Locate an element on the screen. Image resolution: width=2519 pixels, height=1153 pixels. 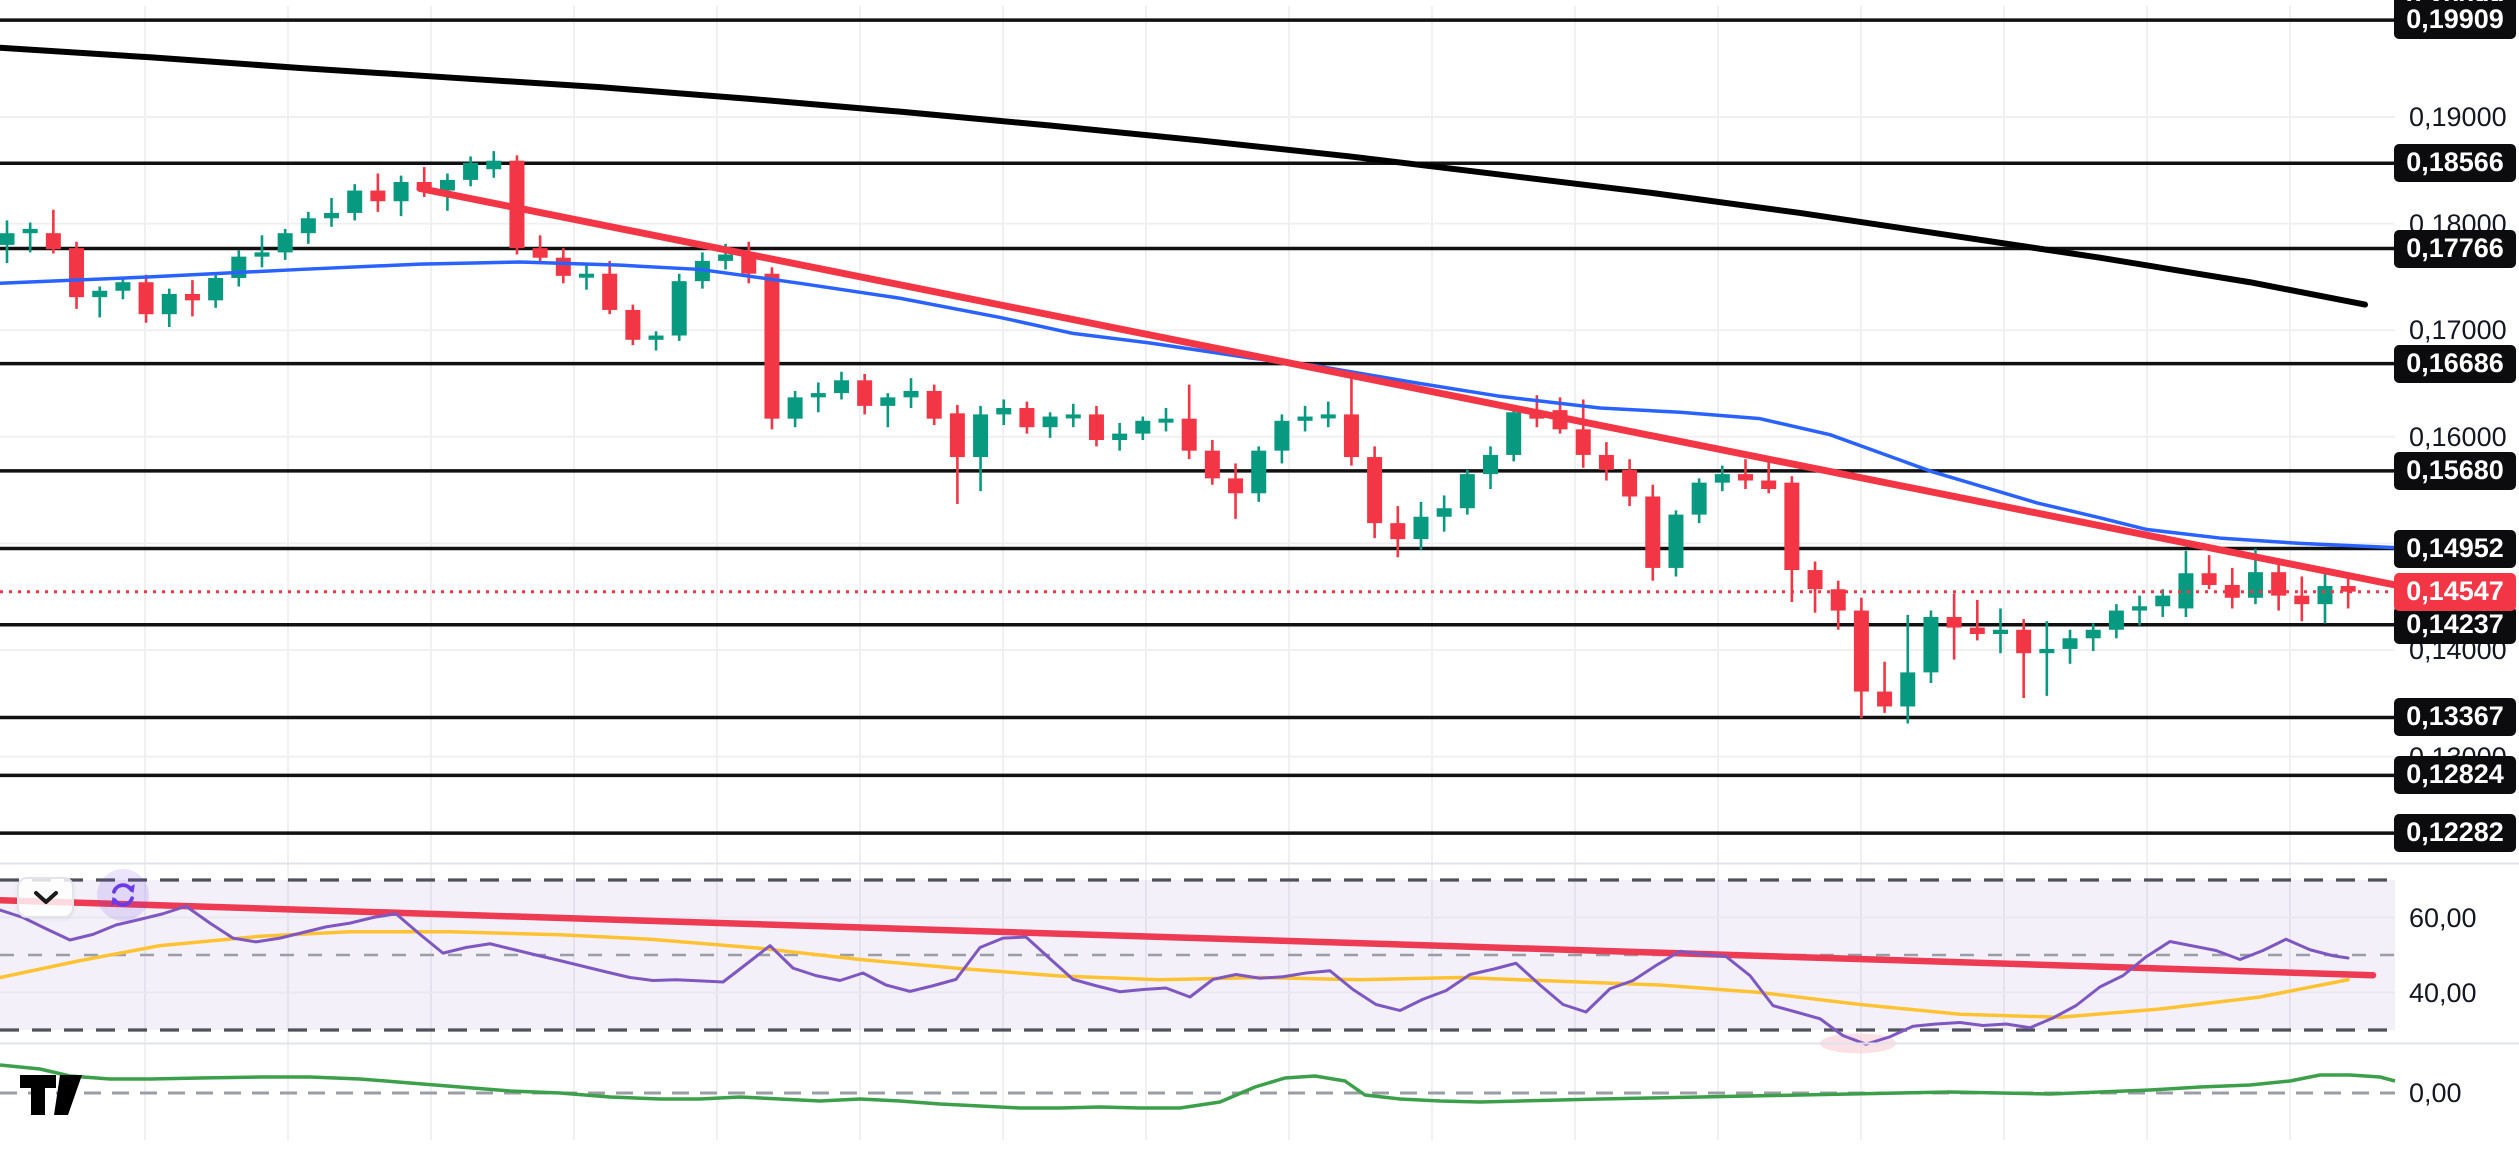
level-price-badge: 0,14952 is located at coordinates (2455, 548).